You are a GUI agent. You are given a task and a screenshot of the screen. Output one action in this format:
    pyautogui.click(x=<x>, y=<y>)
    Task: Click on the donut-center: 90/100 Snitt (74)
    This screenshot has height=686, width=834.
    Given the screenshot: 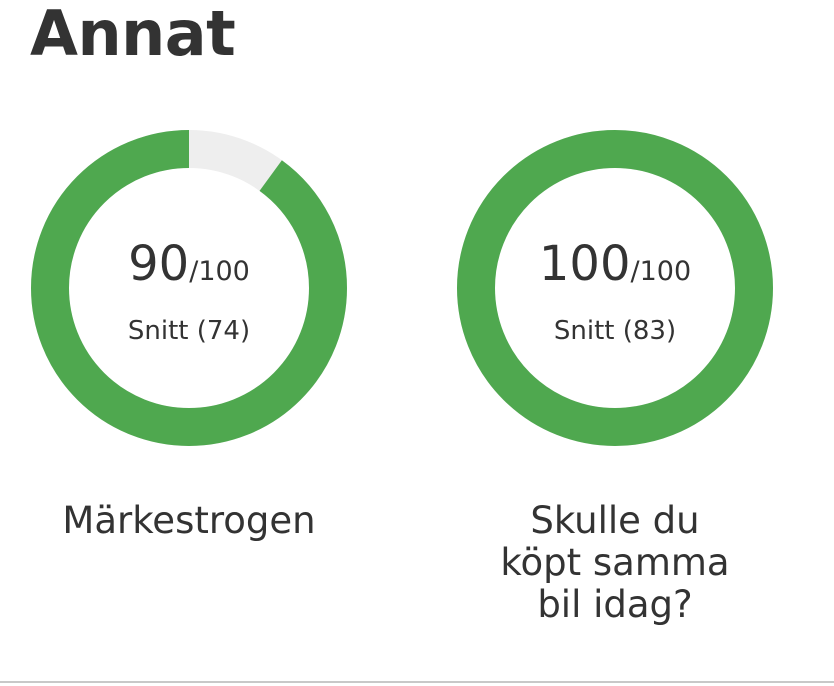 What is the action you would take?
    pyautogui.click(x=189, y=291)
    